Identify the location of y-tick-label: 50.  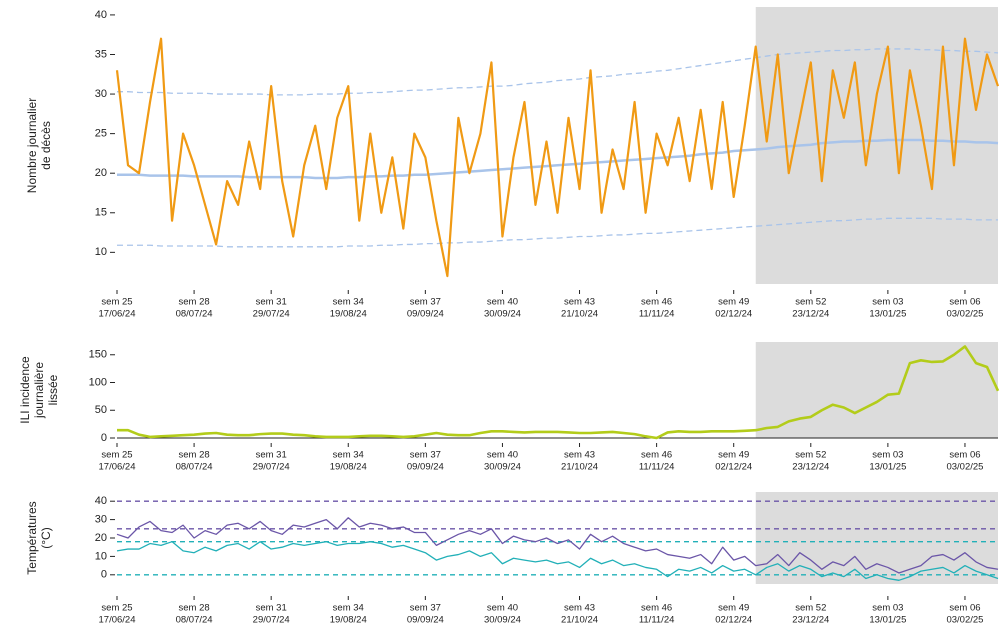
(101, 410).